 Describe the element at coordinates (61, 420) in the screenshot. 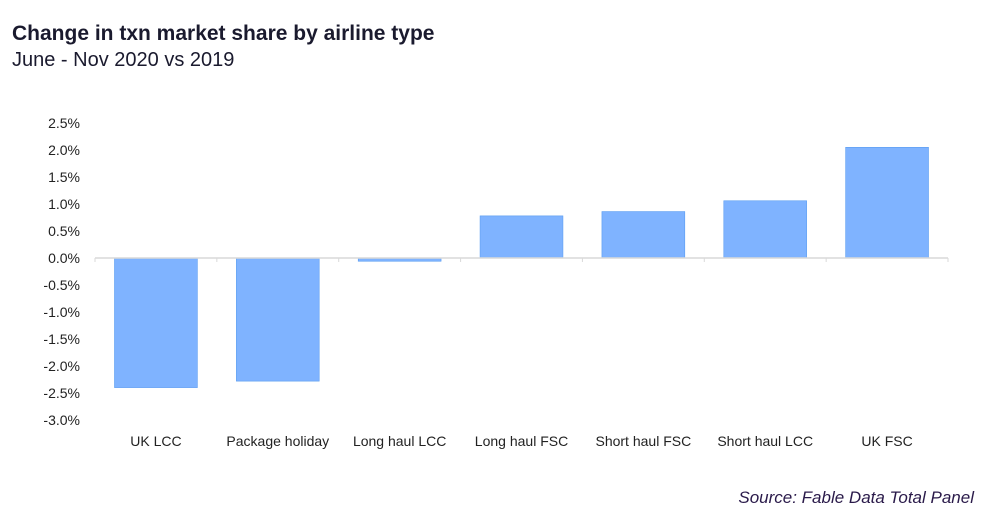

I see `y-tick-label: -3.0%` at that location.